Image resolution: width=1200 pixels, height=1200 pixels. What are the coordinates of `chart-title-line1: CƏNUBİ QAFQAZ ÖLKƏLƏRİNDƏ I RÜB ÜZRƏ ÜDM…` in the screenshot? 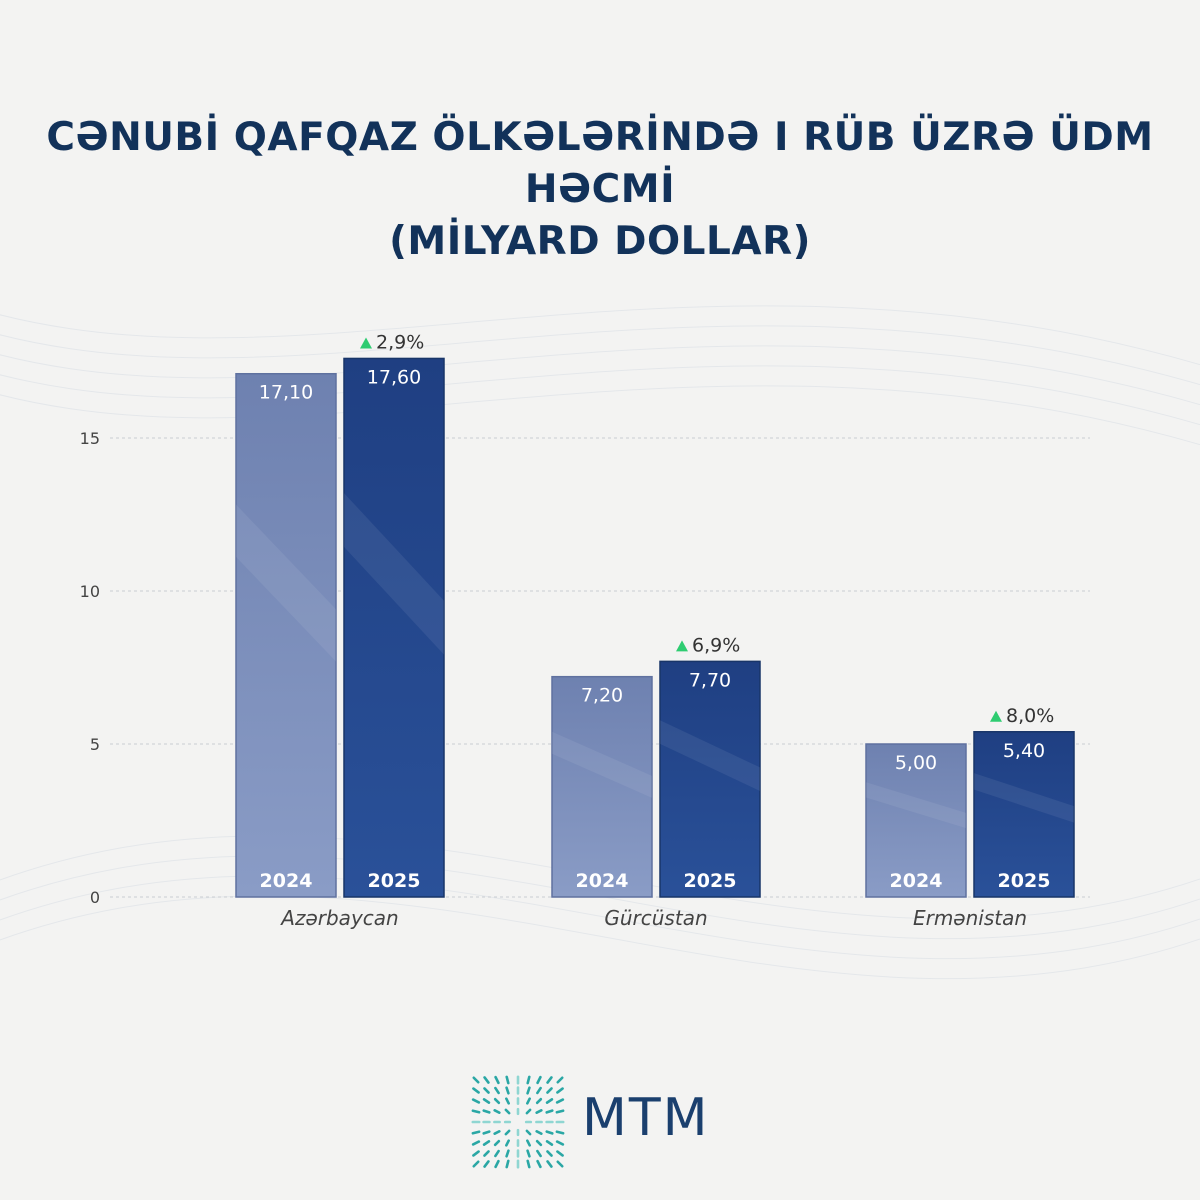 It's located at (600, 163).